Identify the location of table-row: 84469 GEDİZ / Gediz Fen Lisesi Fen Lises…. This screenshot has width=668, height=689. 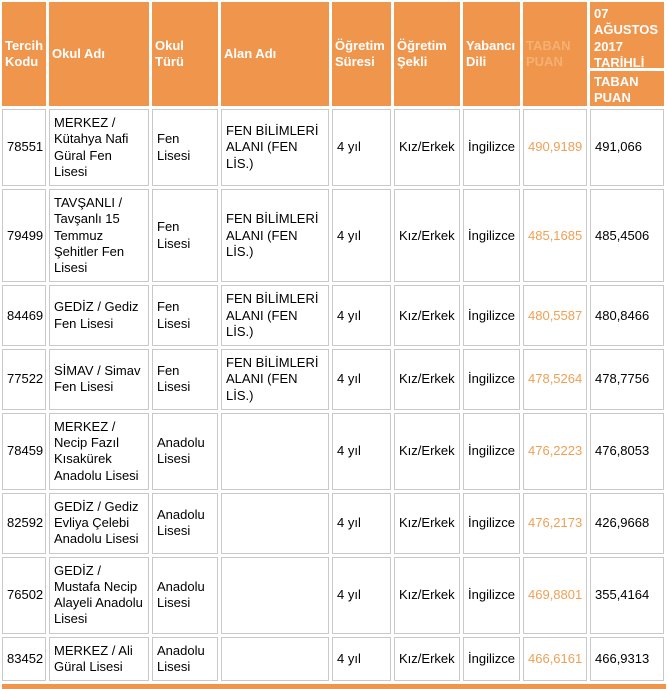
(333, 315).